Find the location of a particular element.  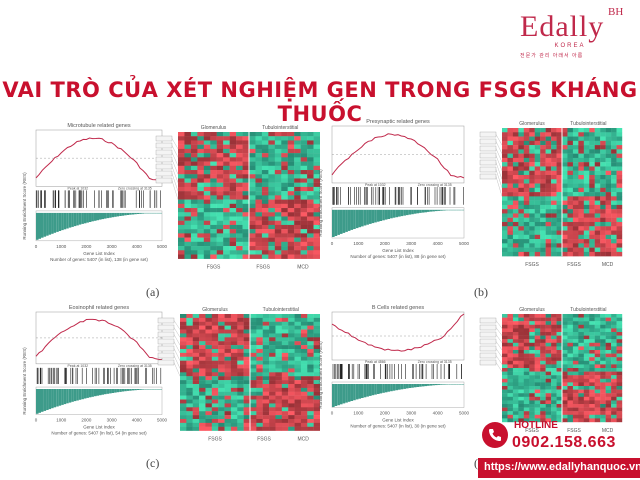

website-link: https://www.edallyhanquoc.vn is located at coordinates (562, 467).